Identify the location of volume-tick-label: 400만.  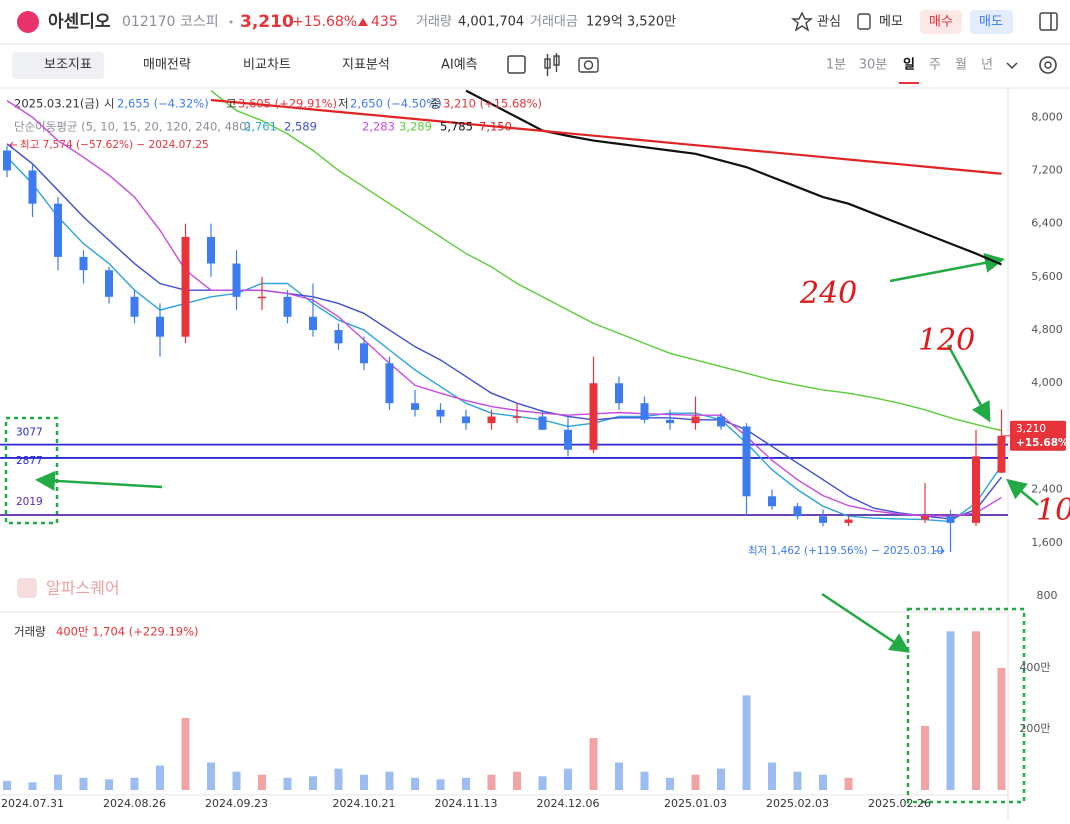
(1034, 667).